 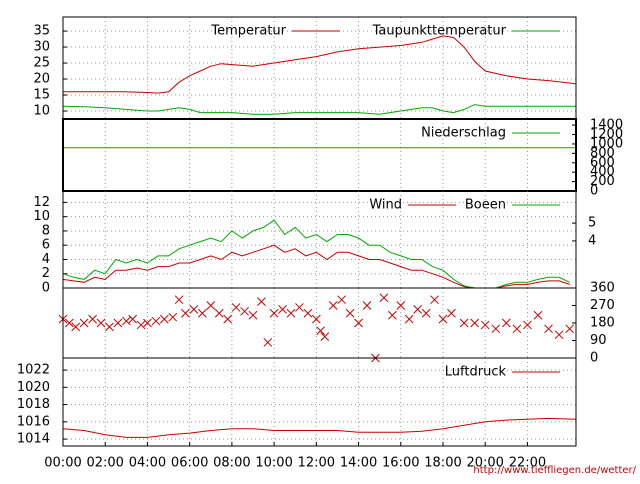 What do you see at coordinates (484, 463) in the screenshot?
I see `x-tick-label: 20:00` at bounding box center [484, 463].